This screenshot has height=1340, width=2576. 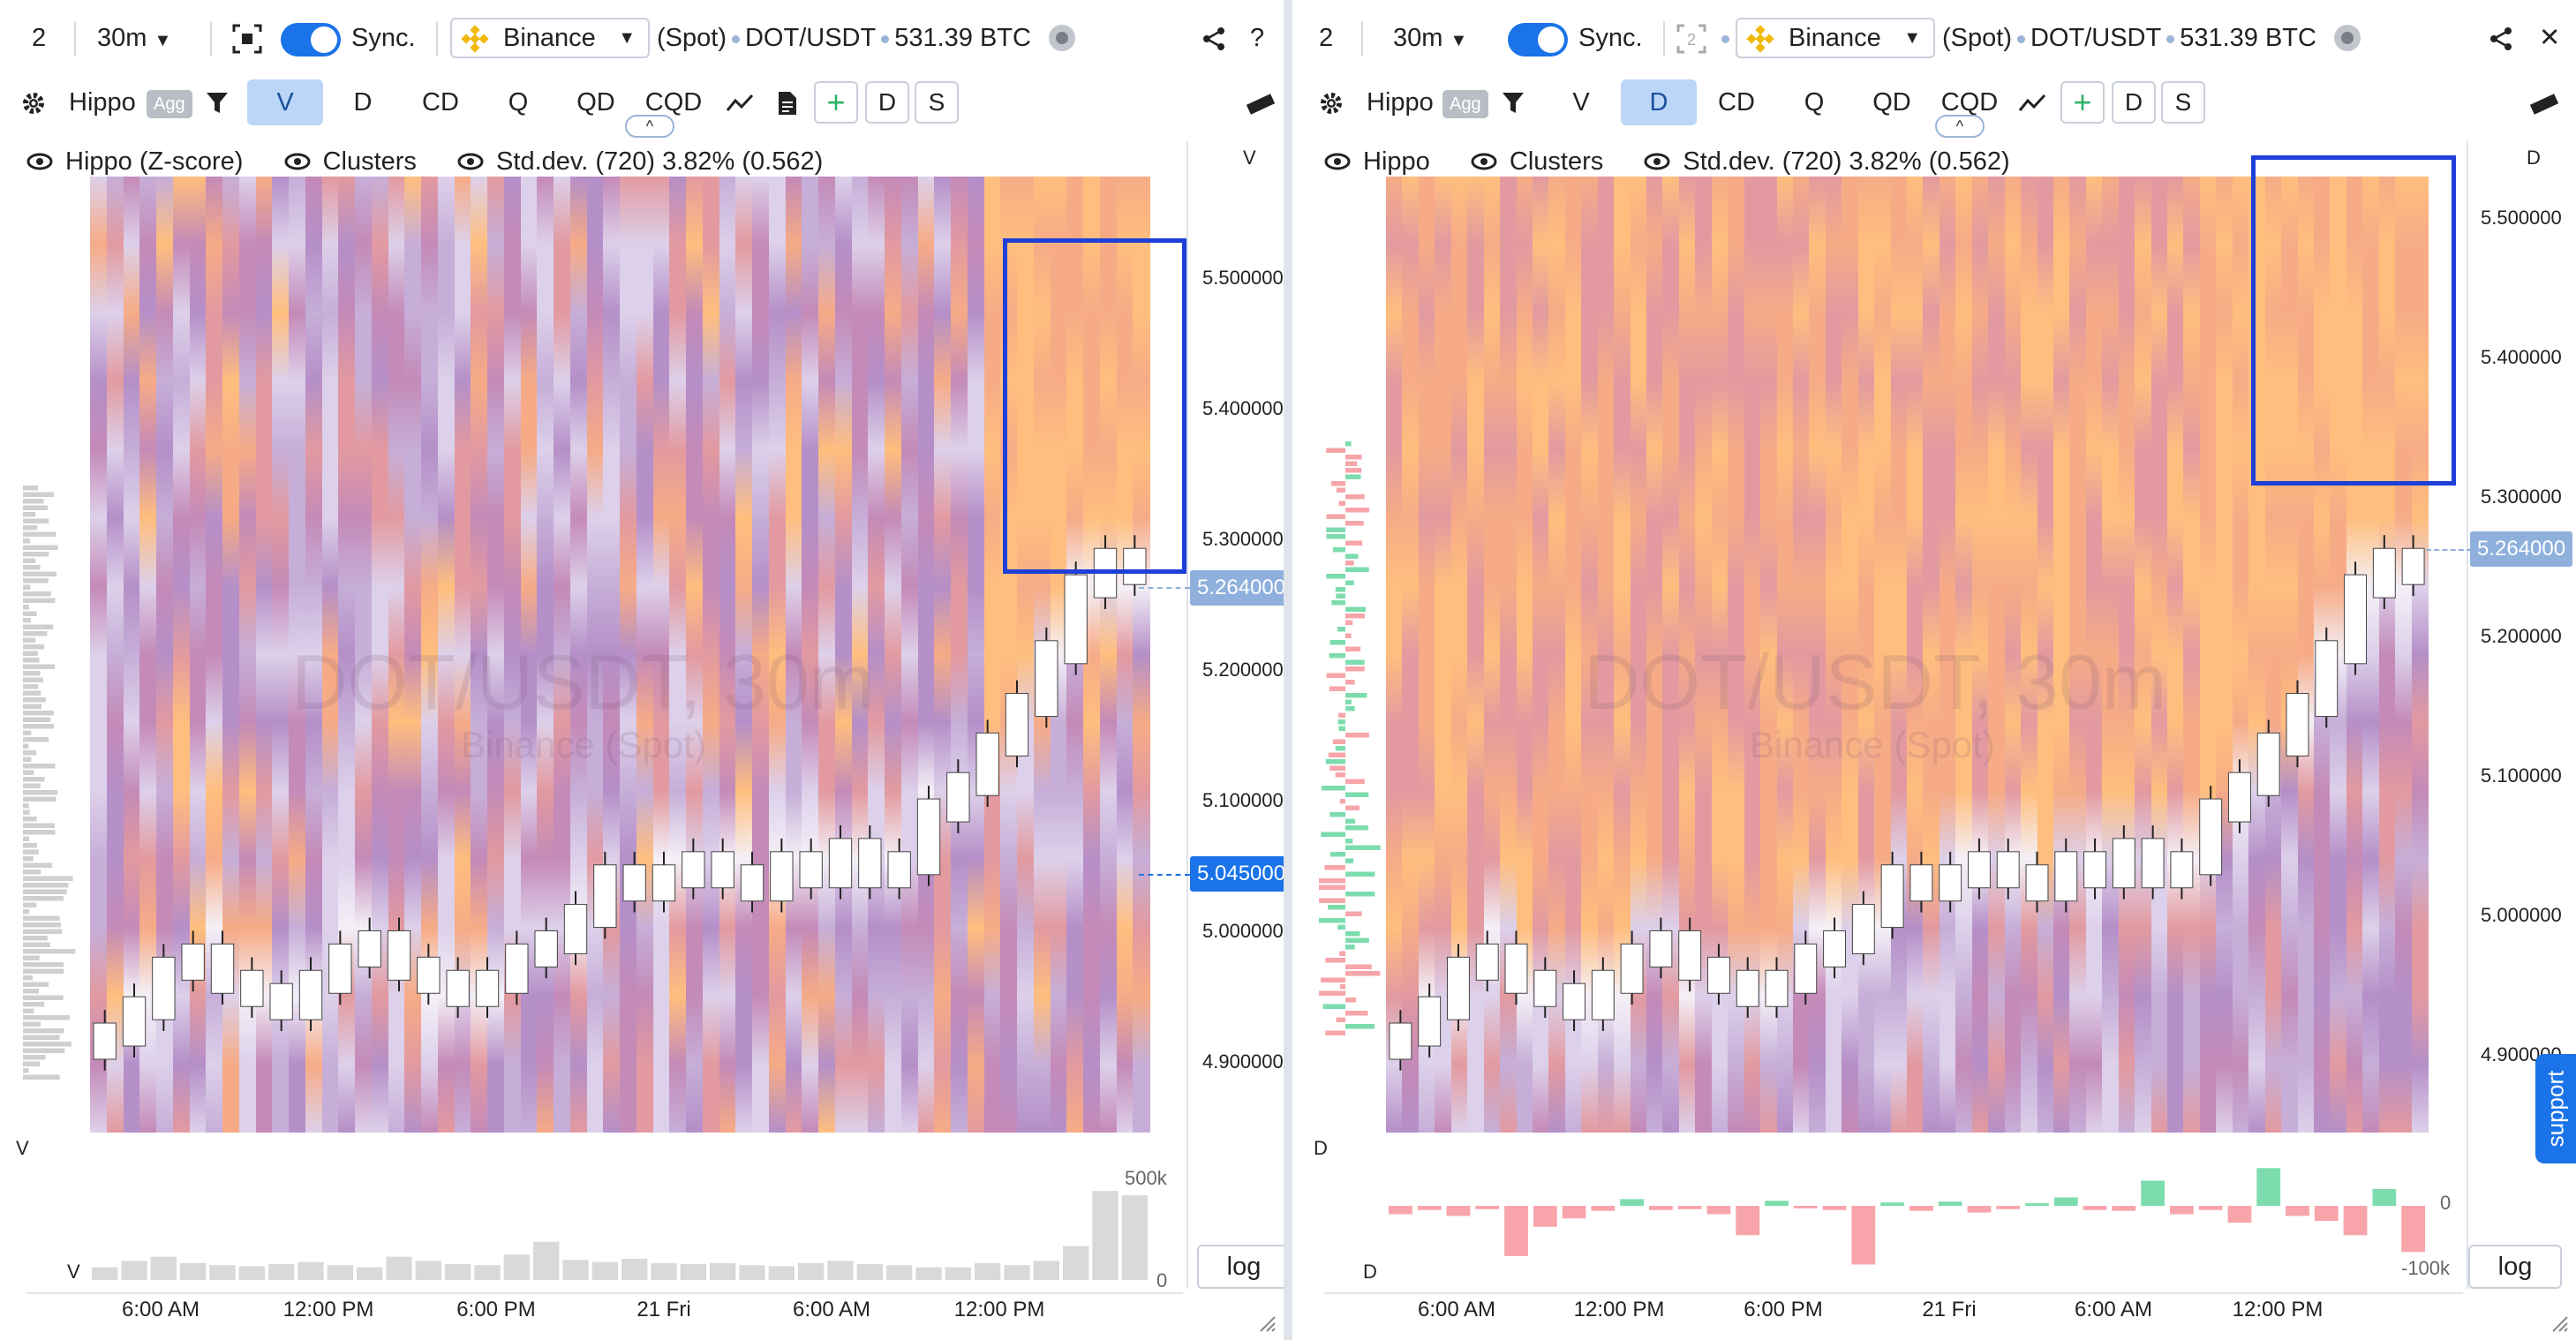 I want to click on close-button: ✕, so click(x=2550, y=38).